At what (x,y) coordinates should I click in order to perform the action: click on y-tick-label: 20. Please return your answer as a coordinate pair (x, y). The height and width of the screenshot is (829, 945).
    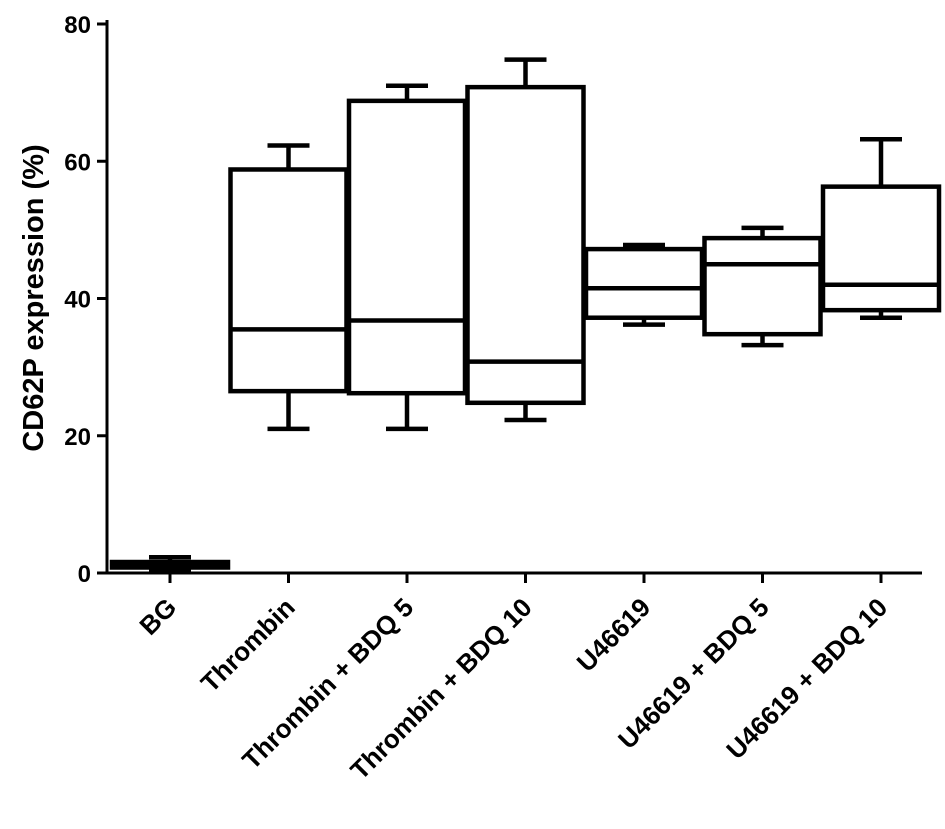
    Looking at the image, I should click on (77, 437).